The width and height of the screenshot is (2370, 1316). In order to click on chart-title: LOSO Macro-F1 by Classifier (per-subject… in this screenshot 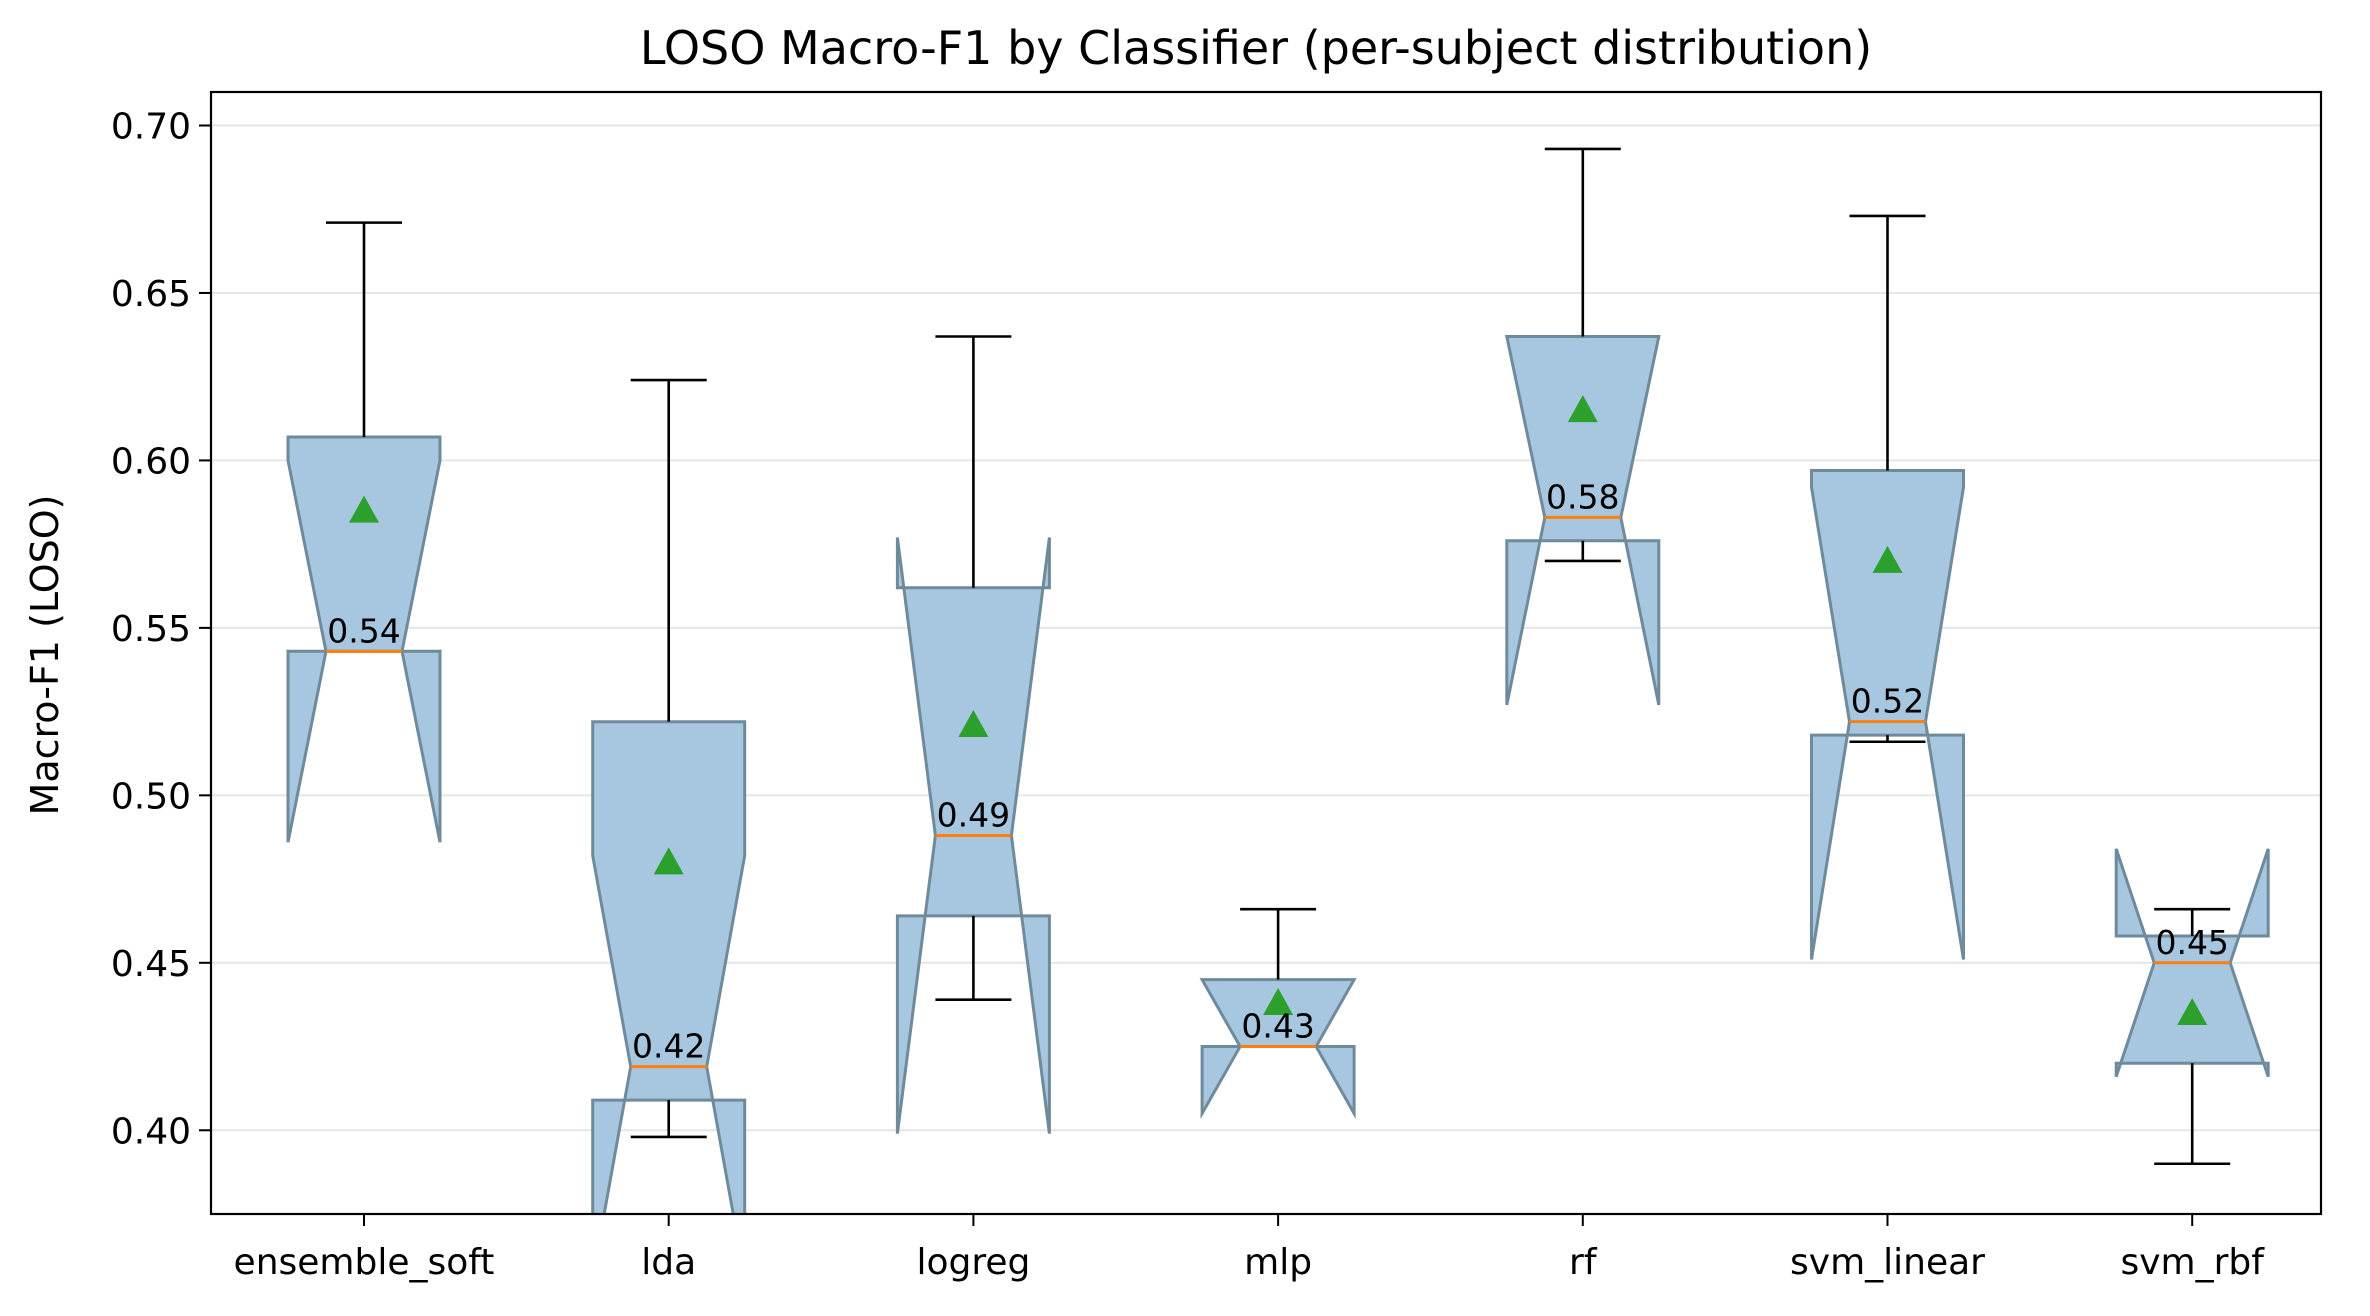, I will do `click(1256, 48)`.